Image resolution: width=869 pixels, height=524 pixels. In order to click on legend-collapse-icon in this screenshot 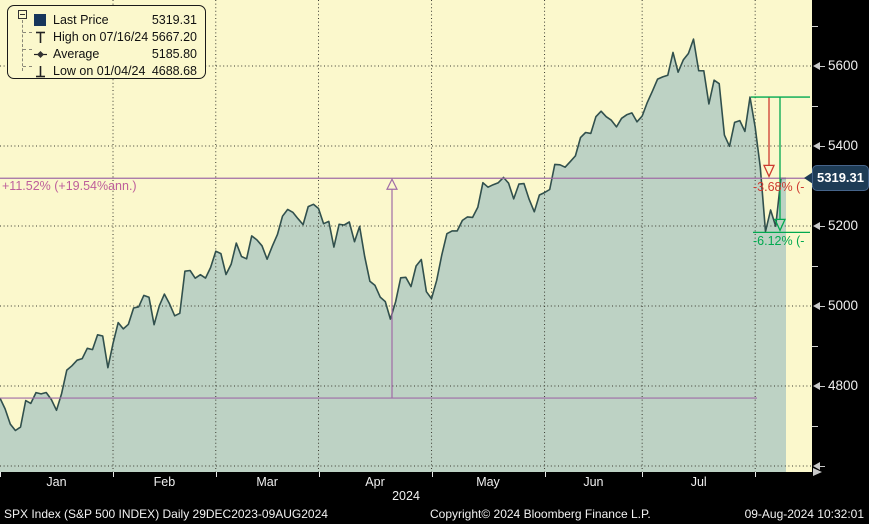, I will do `click(22, 14)`.